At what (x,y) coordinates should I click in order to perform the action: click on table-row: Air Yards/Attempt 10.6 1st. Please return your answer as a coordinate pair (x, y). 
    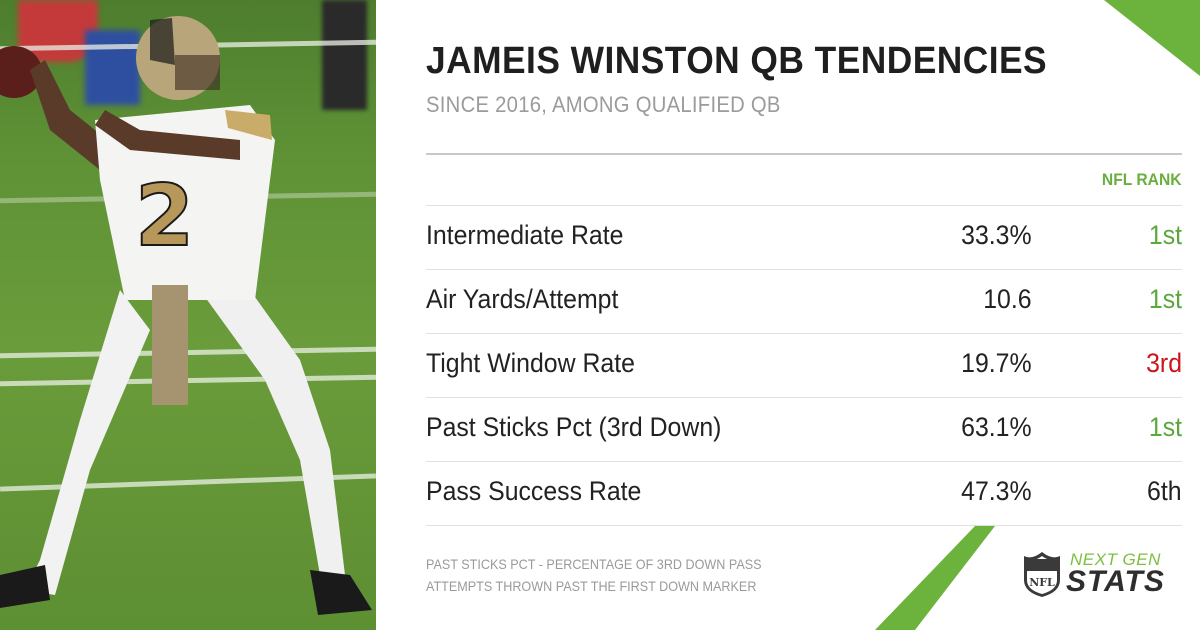
    Looking at the image, I should click on (804, 301).